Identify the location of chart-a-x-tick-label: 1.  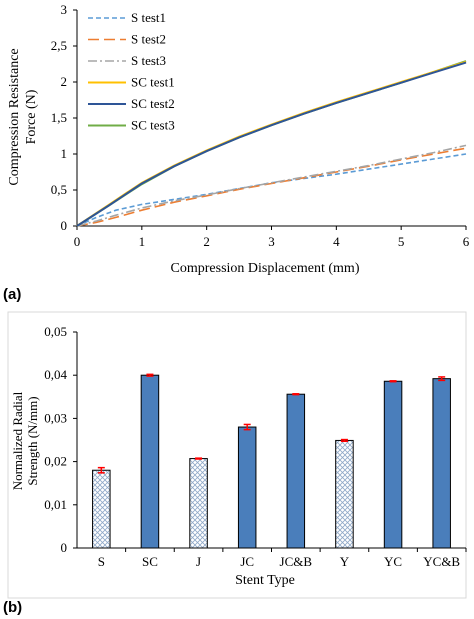
(142, 241).